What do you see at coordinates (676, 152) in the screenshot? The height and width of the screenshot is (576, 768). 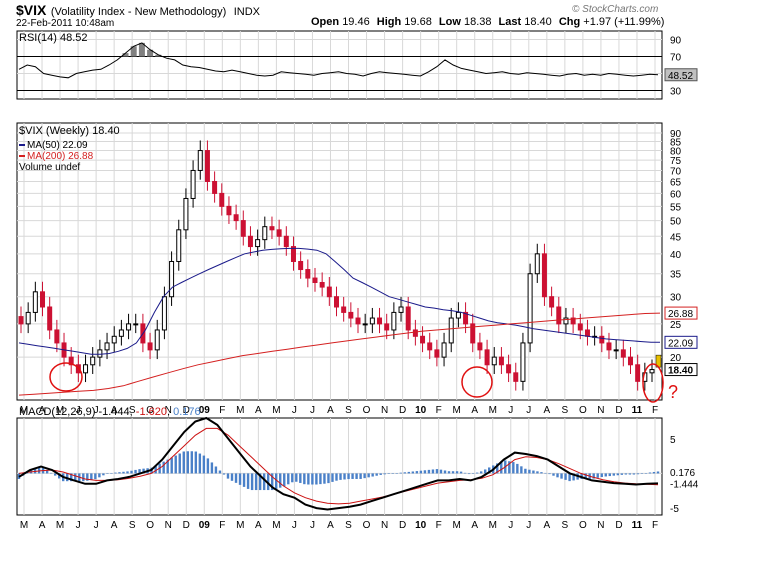 I see `price-y-tick: 80` at bounding box center [676, 152].